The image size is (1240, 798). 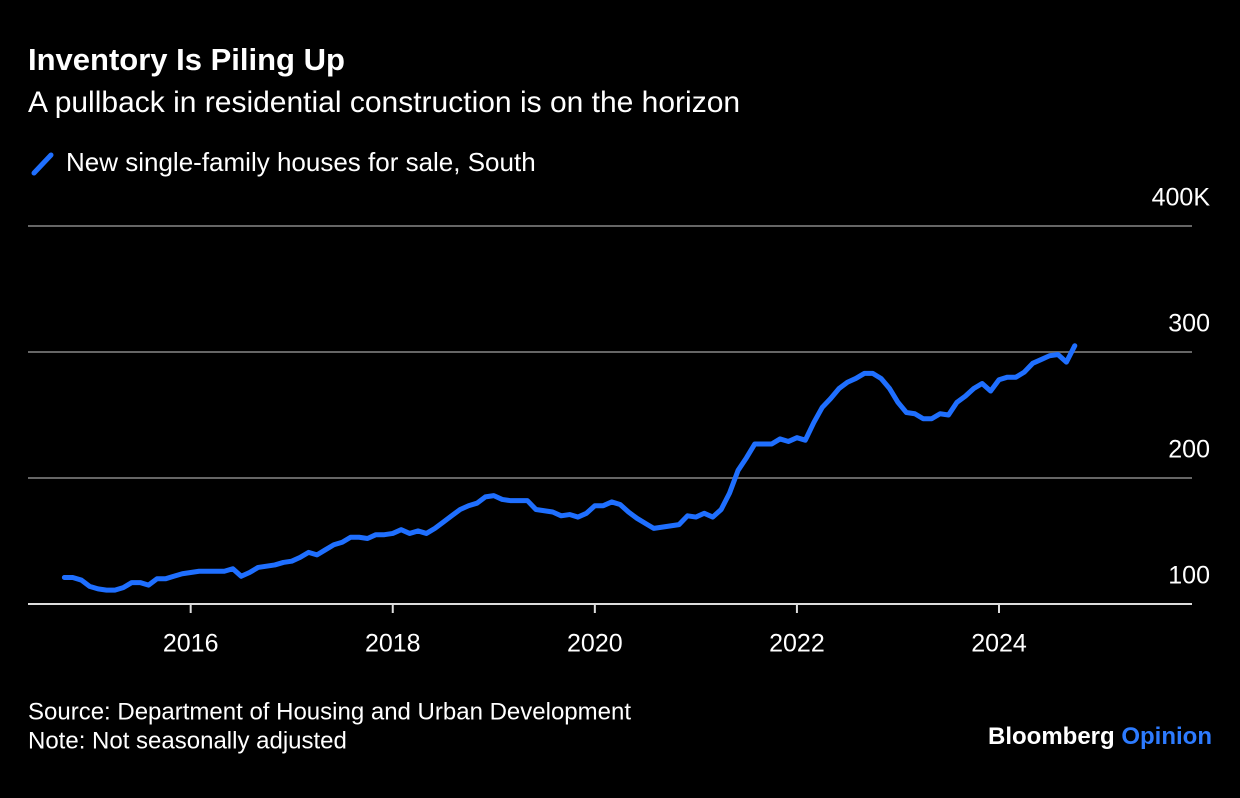 What do you see at coordinates (186, 59) in the screenshot?
I see `chart-title: Inventory Is Piling Up` at bounding box center [186, 59].